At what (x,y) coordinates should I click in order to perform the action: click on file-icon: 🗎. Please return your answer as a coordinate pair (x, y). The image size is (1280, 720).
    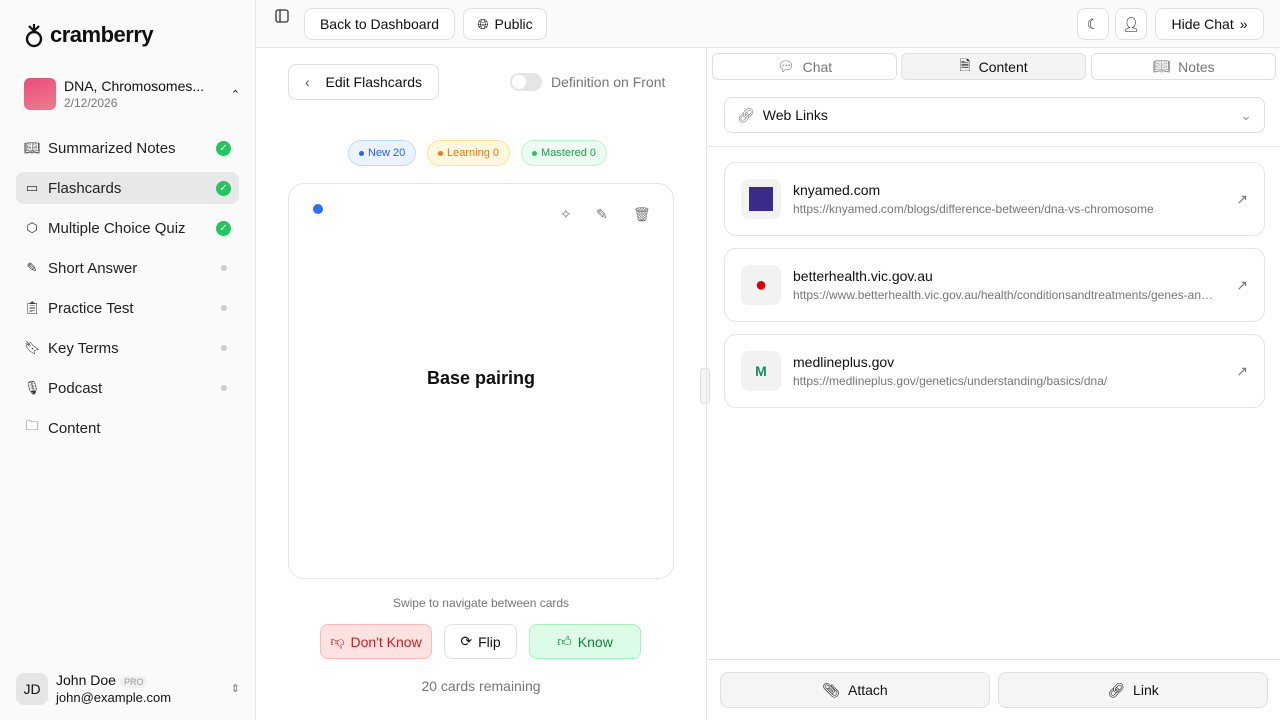
    Looking at the image, I should click on (965, 64).